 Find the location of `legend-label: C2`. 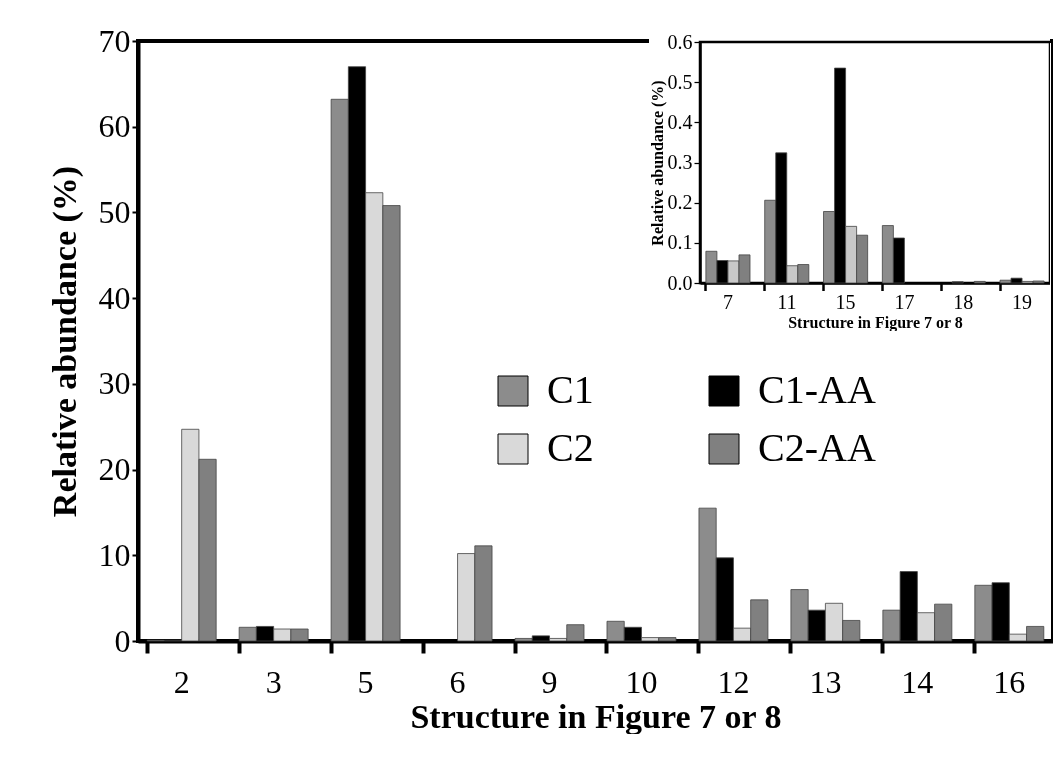

legend-label: C2 is located at coordinates (570, 447).